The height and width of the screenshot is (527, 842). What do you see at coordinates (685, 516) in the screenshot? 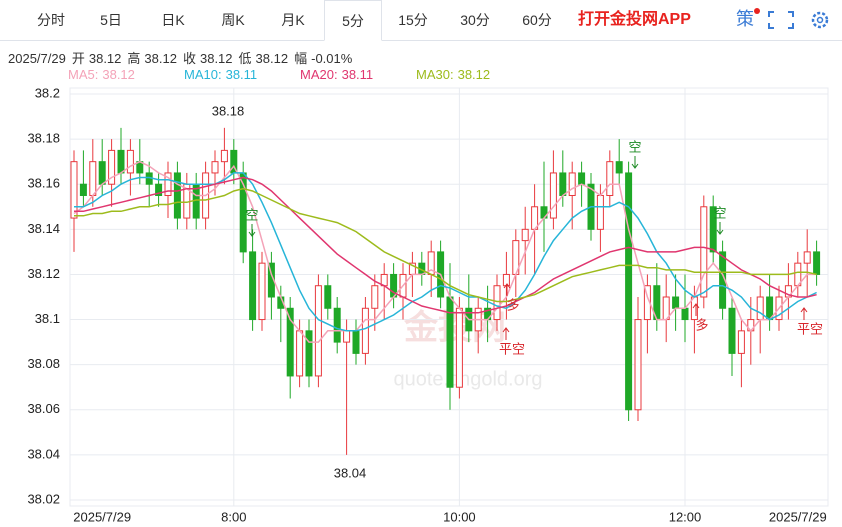
I see `x-tick-label: 12:00` at bounding box center [685, 516].